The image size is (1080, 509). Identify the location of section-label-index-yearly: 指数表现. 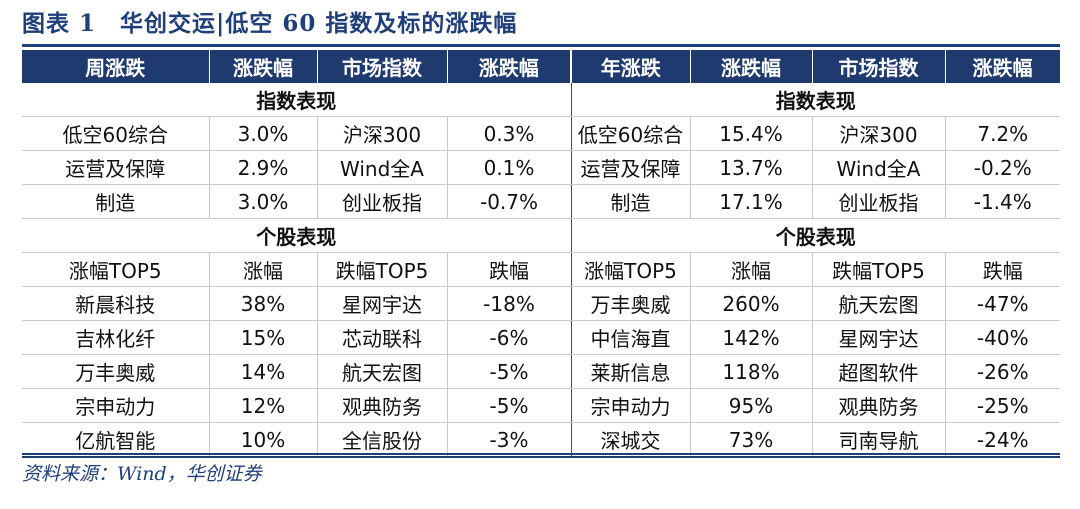
(815, 100).